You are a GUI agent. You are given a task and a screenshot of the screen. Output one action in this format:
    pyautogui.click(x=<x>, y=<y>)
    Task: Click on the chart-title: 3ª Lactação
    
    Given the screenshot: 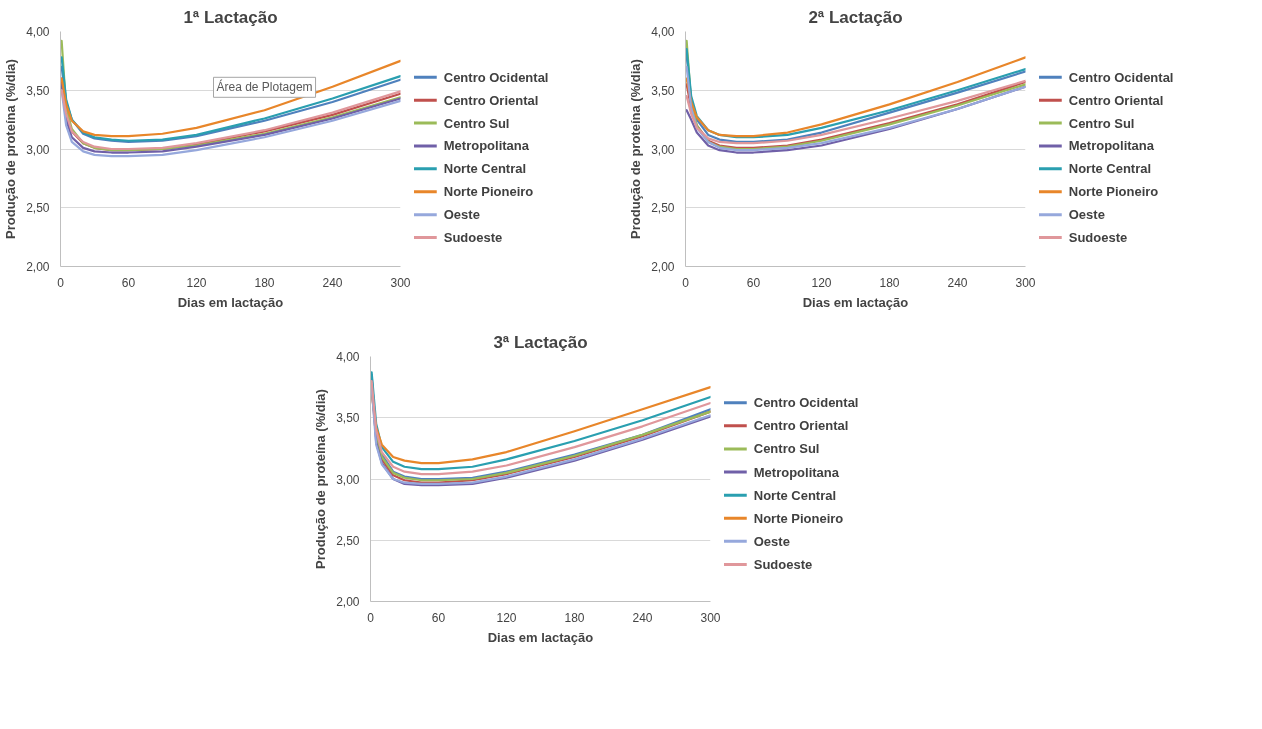 What is the action you would take?
    pyautogui.click(x=540, y=342)
    